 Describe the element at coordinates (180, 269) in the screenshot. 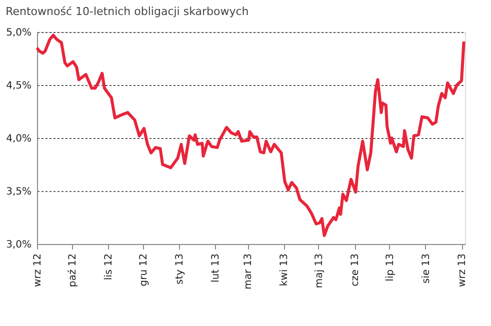

I see `x-tick-label: sty 13` at that location.